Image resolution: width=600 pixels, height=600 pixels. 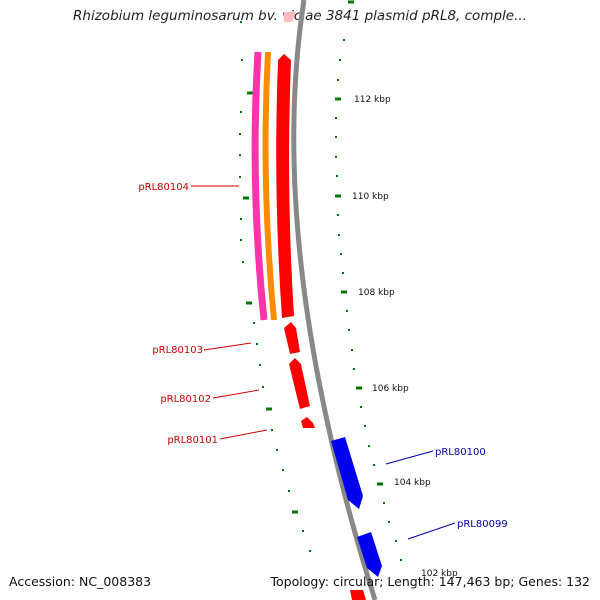 What do you see at coordinates (368, 280) in the screenshot?
I see `outer-ruler-ticks` at bounding box center [368, 280].